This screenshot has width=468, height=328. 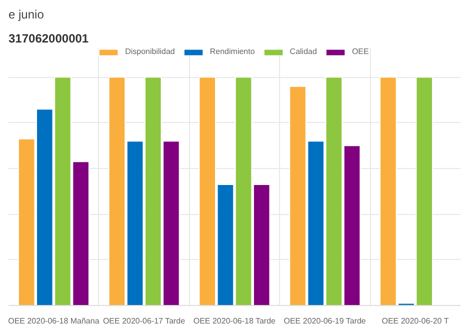 What do you see at coordinates (303, 51) in the screenshot?
I see `legend-label: Calidad` at bounding box center [303, 51].